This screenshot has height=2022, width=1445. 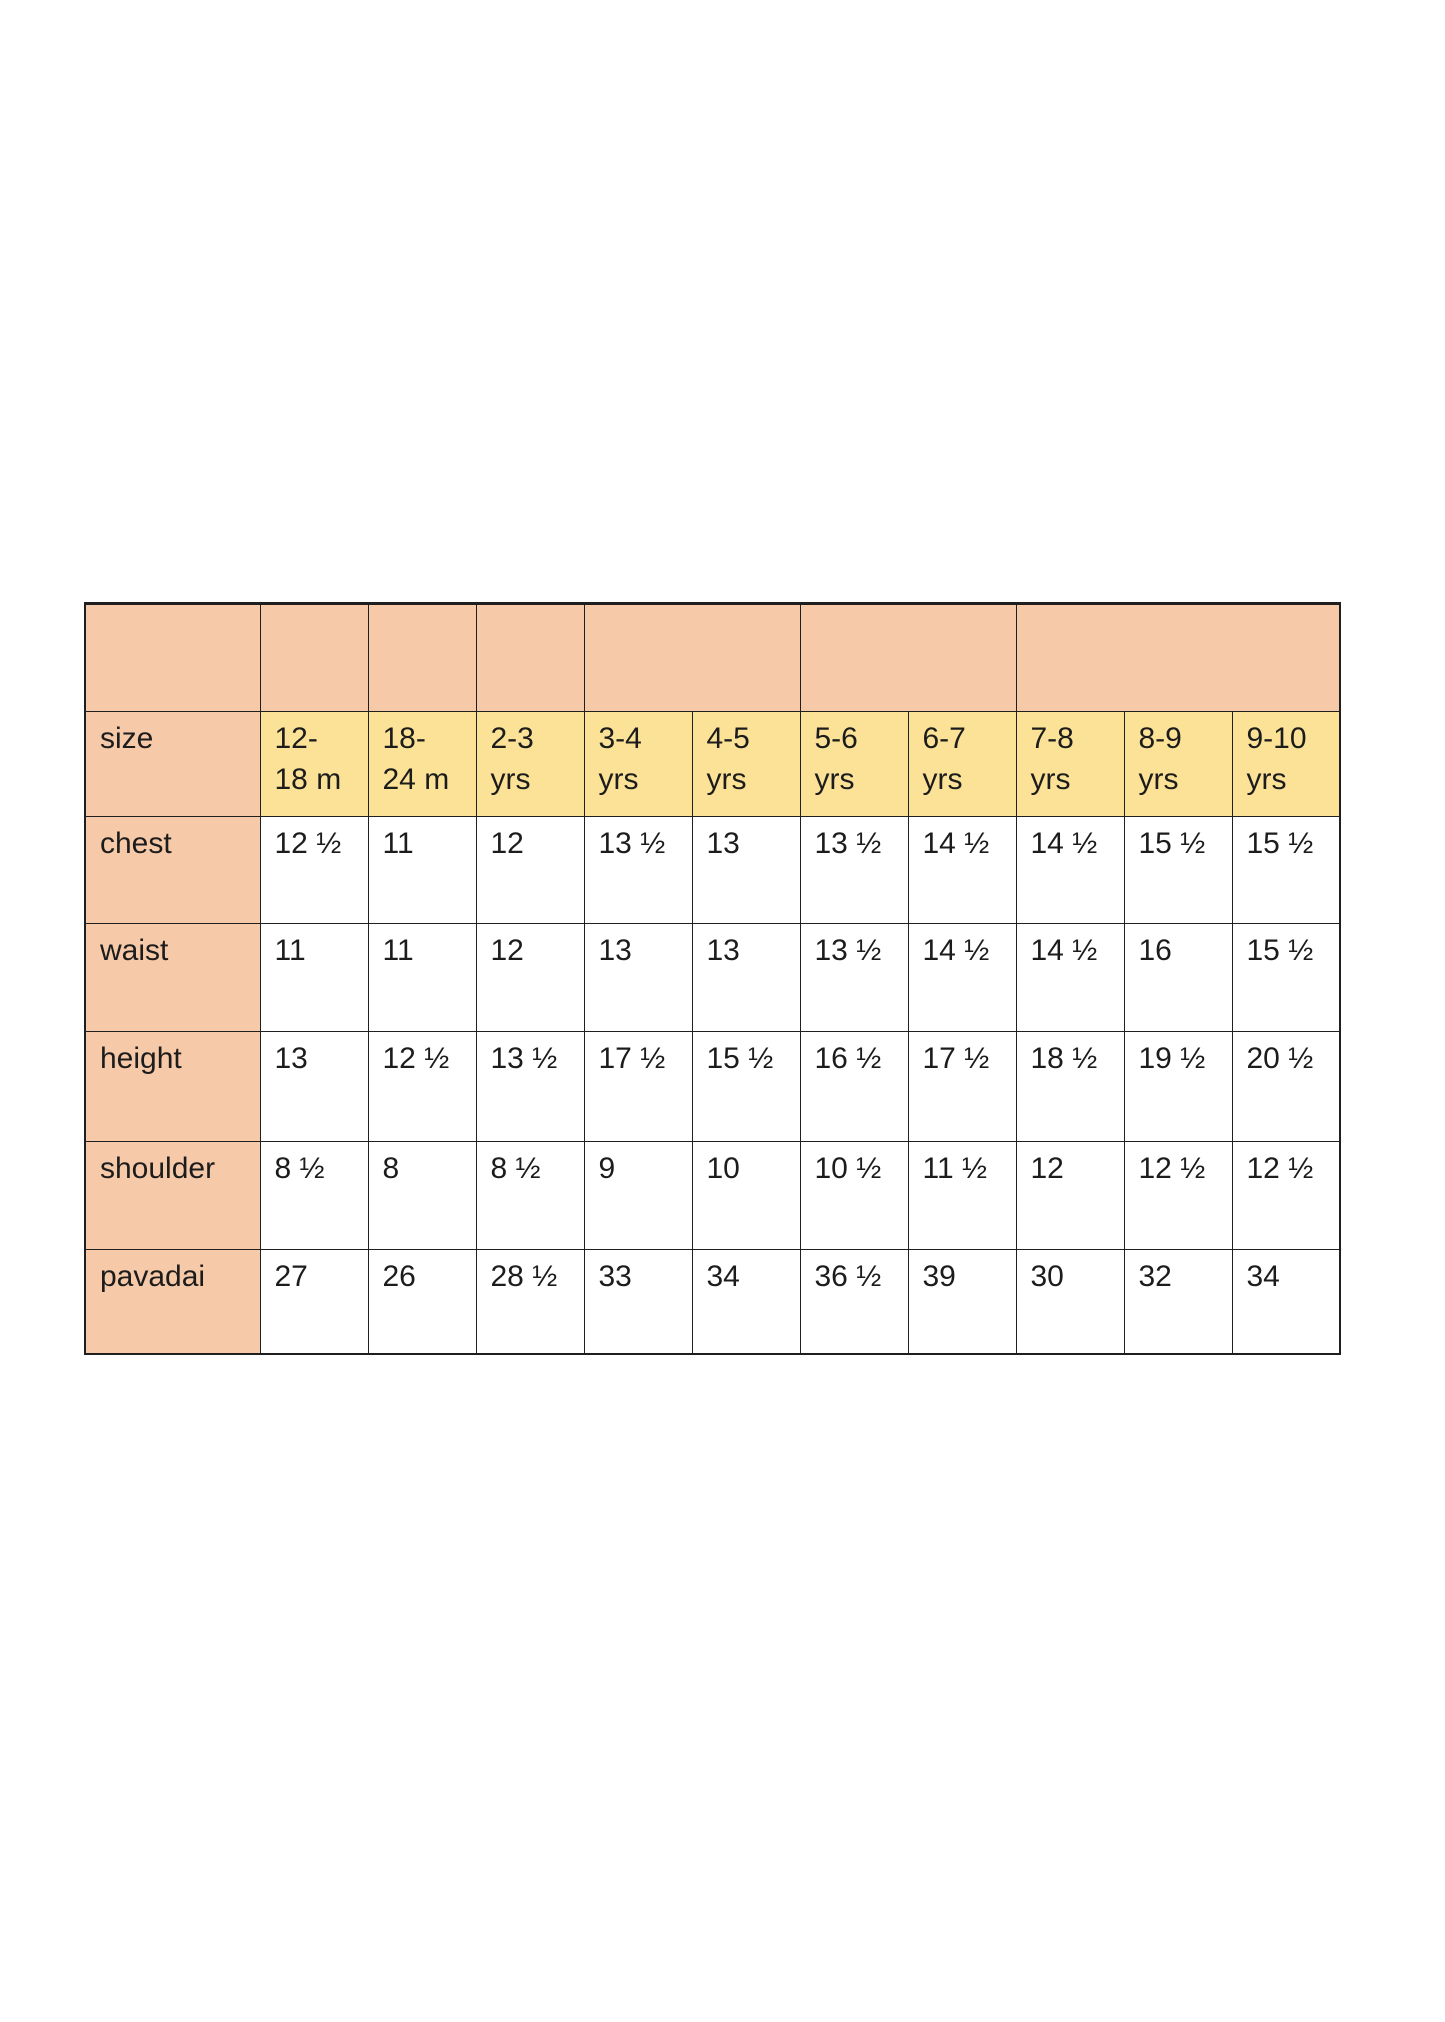 What do you see at coordinates (172, 1195) in the screenshot?
I see `row-label-shoulder: shoulder` at bounding box center [172, 1195].